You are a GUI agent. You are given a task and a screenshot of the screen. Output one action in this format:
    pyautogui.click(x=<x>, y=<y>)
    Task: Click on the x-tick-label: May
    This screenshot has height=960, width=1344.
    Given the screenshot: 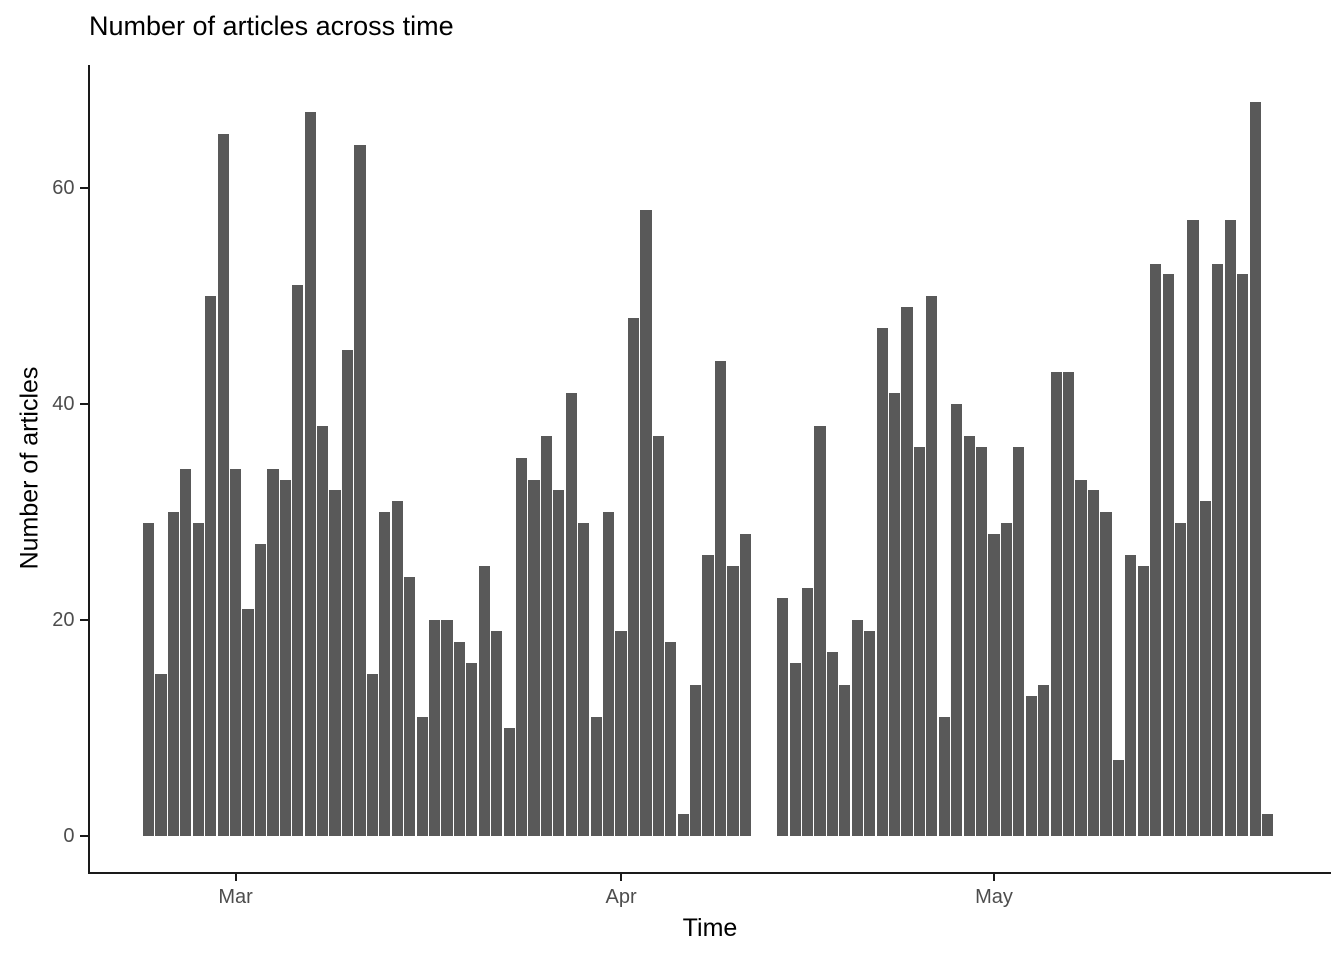 What is the action you would take?
    pyautogui.click(x=994, y=896)
    